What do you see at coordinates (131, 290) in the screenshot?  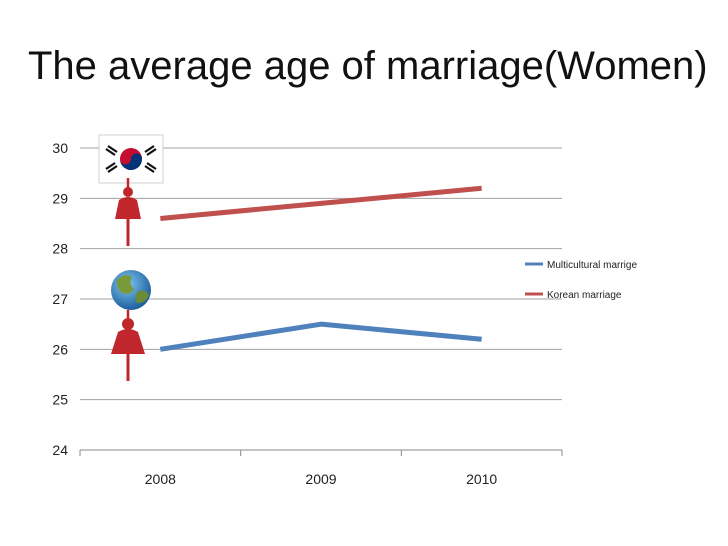 I see `globe-icon` at bounding box center [131, 290].